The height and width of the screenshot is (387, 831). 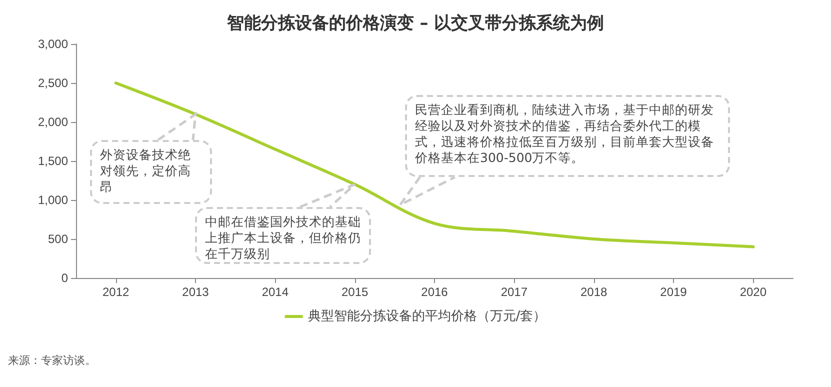 I want to click on y-tick-label: 0, so click(x=64, y=278).